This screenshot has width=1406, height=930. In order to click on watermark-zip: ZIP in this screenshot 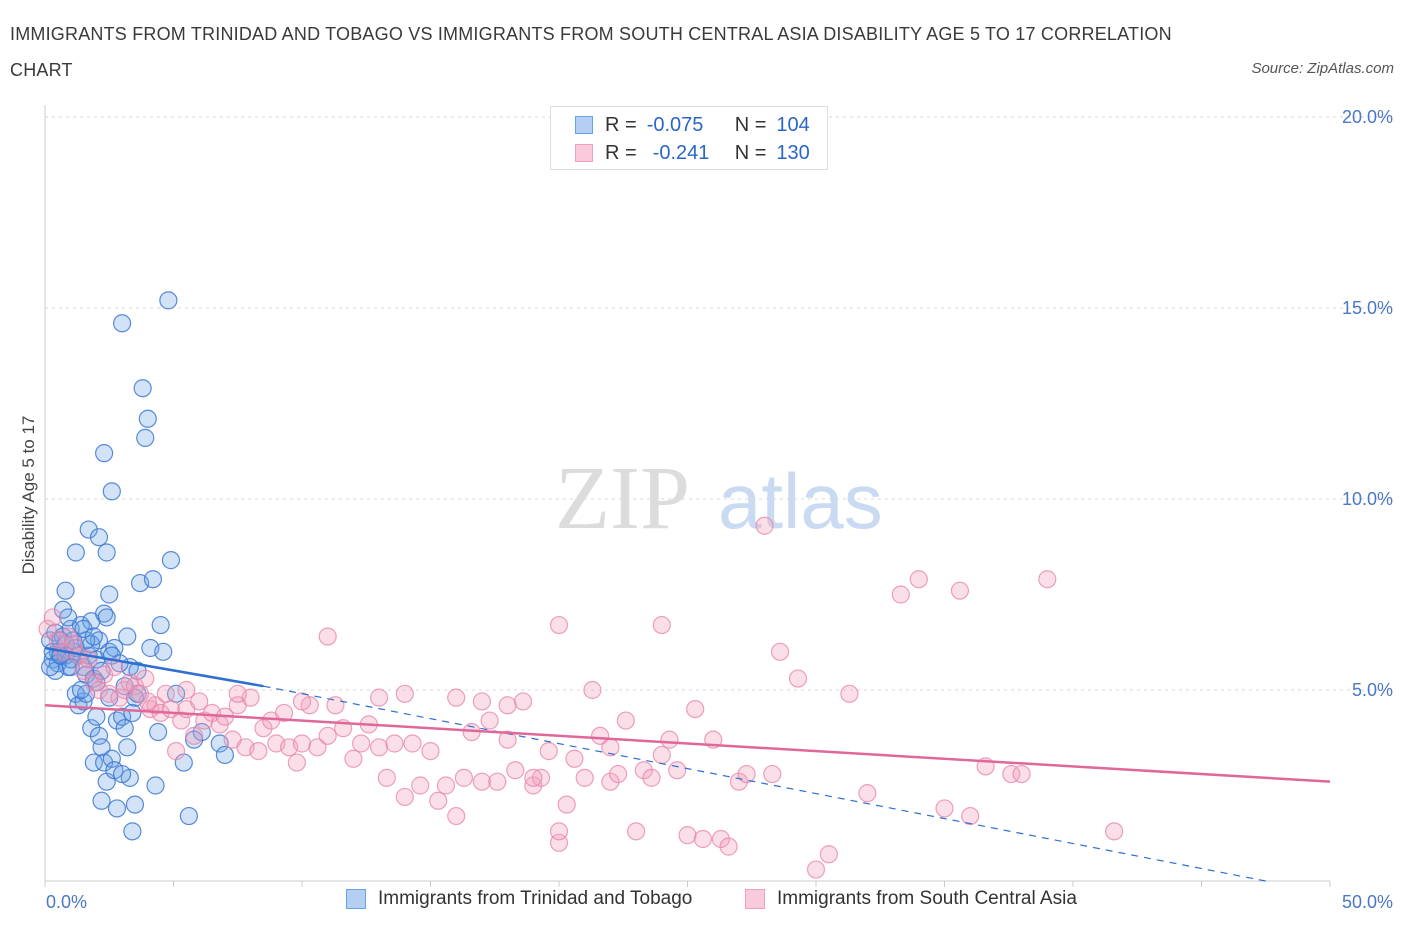, I will do `click(622, 498)`.